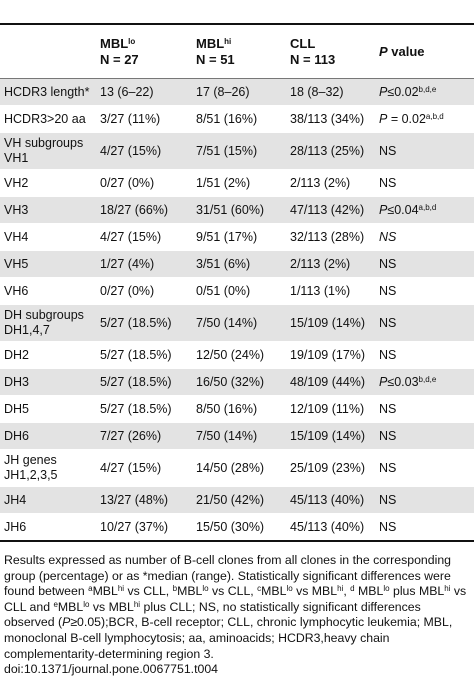 This screenshot has height=678, width=474. Describe the element at coordinates (144, 264) in the screenshot. I see `cell-mbl-lo: 1/27 (4%)` at that location.